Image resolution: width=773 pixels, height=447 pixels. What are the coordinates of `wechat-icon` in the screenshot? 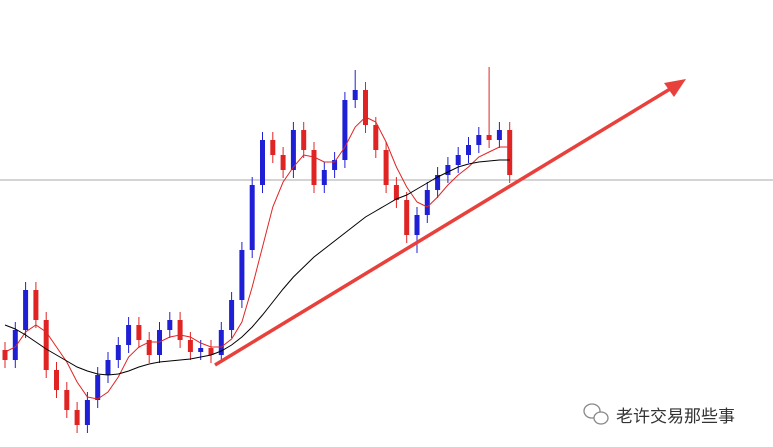 It's located at (596, 414).